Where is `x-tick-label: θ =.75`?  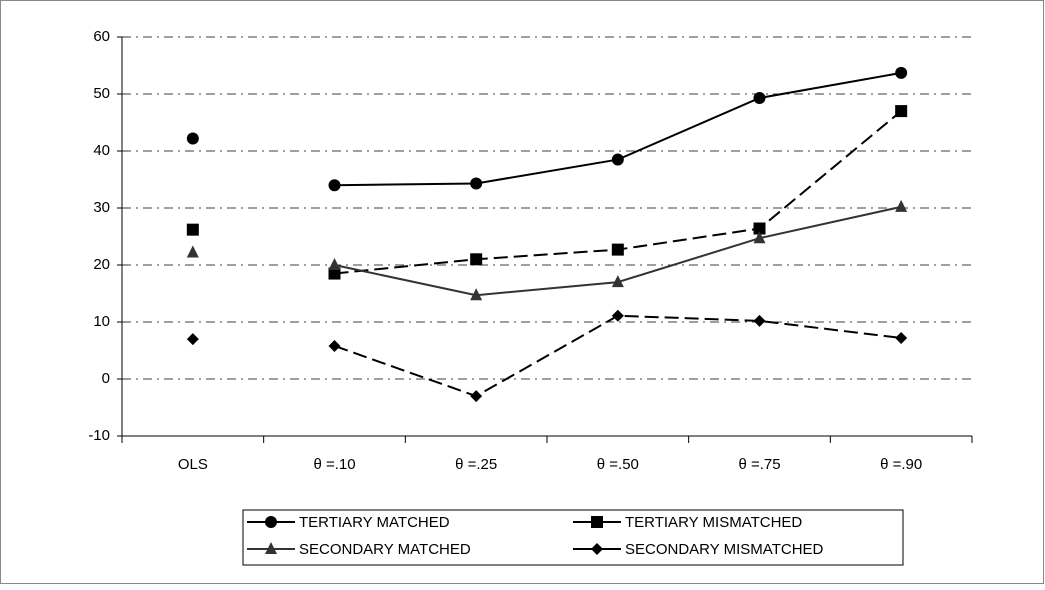
x-tick-label: θ =.75 is located at coordinates (759, 464).